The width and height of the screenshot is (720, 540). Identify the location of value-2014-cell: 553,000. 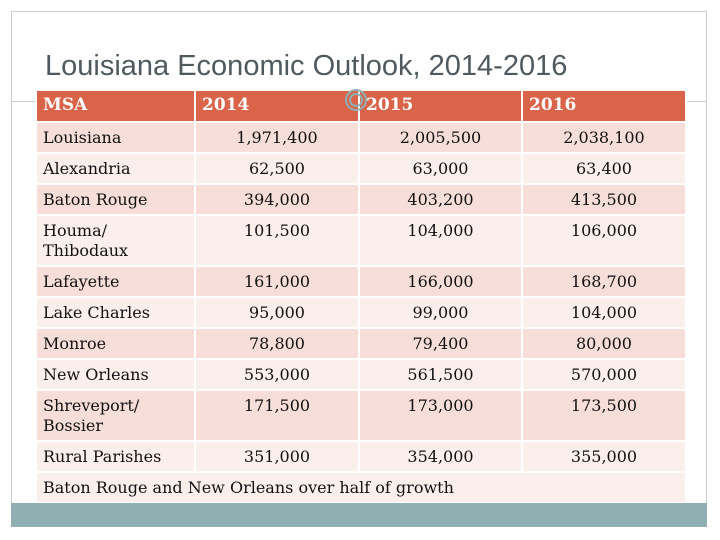
(277, 374).